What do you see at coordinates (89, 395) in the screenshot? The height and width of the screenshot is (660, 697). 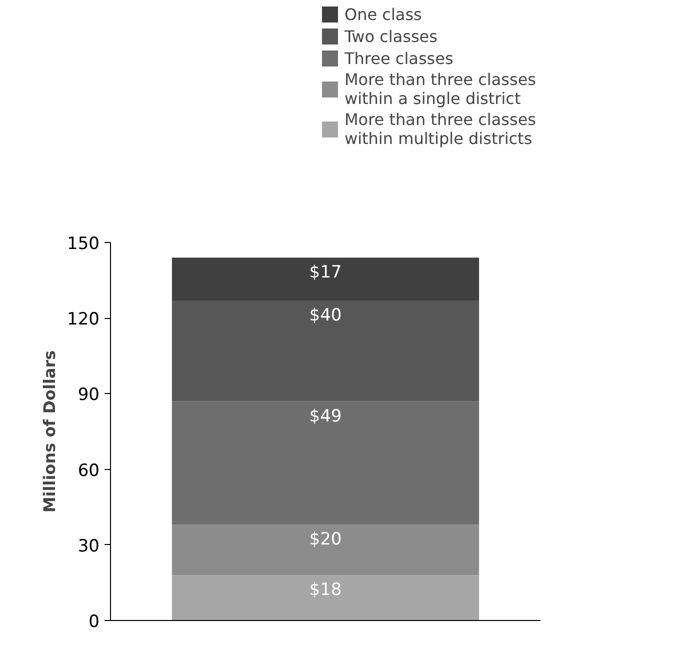 I see `y-tick-label: 90` at bounding box center [89, 395].